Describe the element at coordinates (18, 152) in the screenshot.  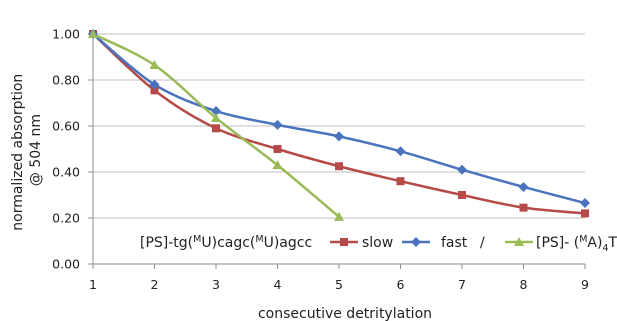
I see `y-axis-title-line-1: normalized absorption` at that location.